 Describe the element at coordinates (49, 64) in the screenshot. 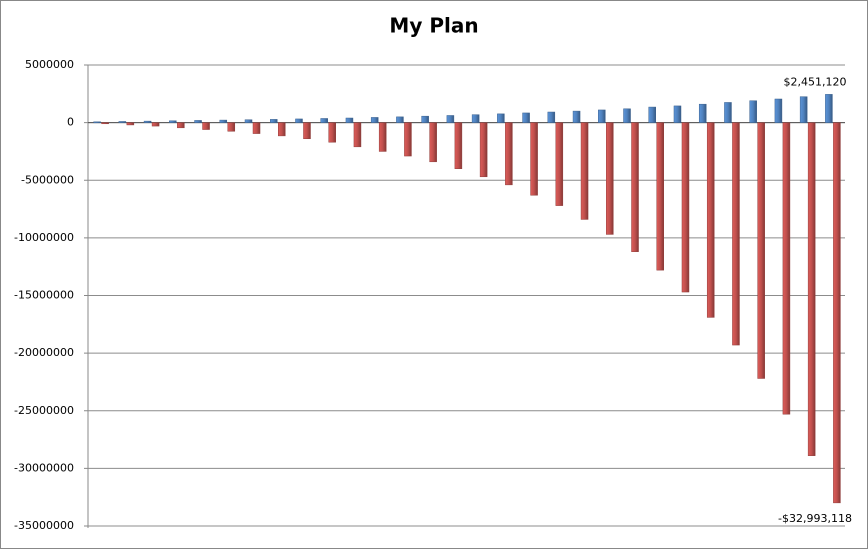

I see `y-tick-label: 5000000` at that location.